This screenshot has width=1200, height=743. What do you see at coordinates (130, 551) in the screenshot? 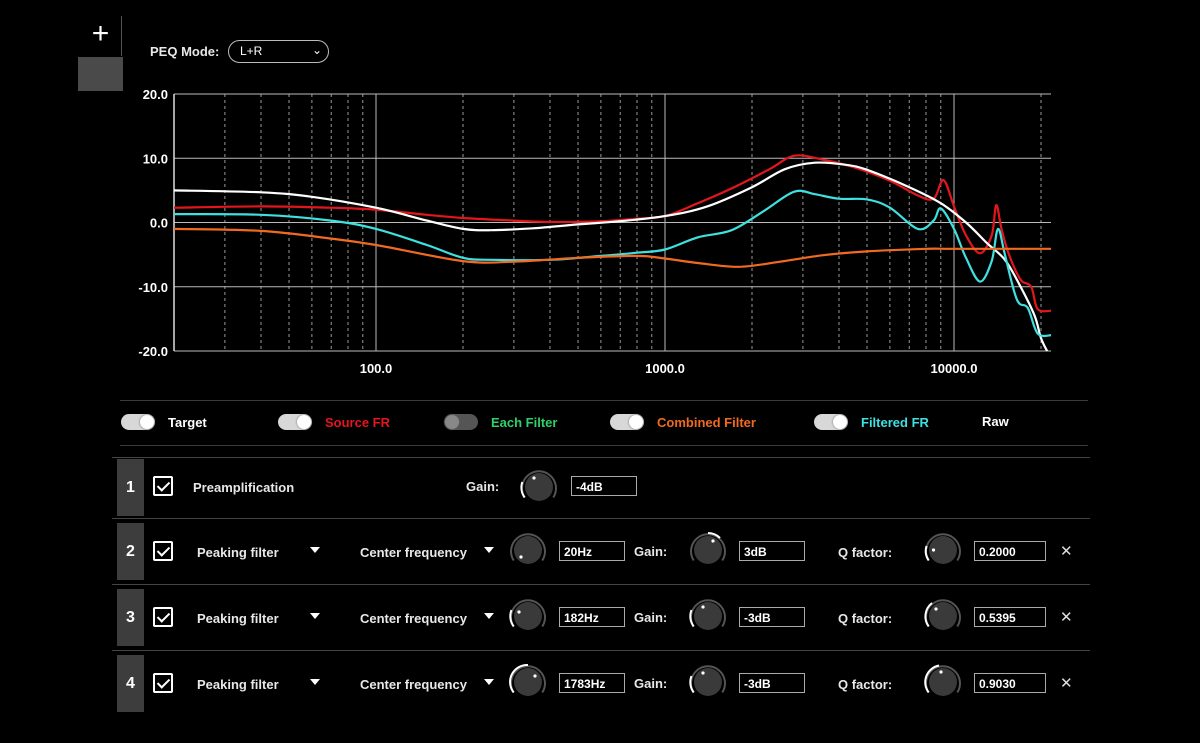
I see `filter-index: 2` at bounding box center [130, 551].